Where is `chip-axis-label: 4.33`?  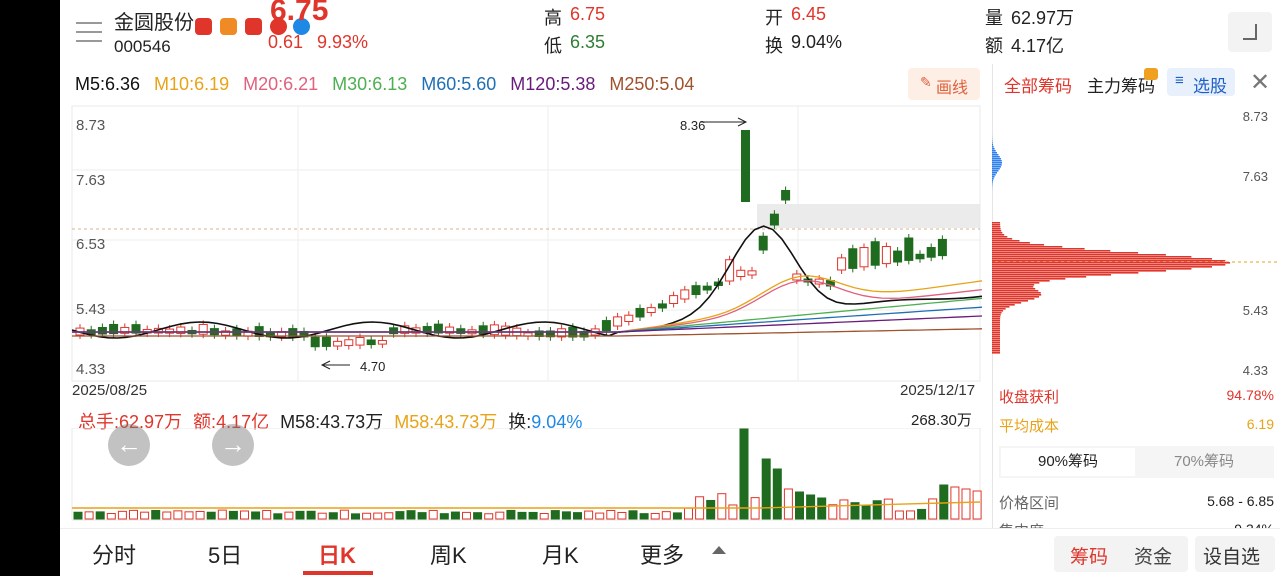 chip-axis-label: 4.33 is located at coordinates (1255, 370).